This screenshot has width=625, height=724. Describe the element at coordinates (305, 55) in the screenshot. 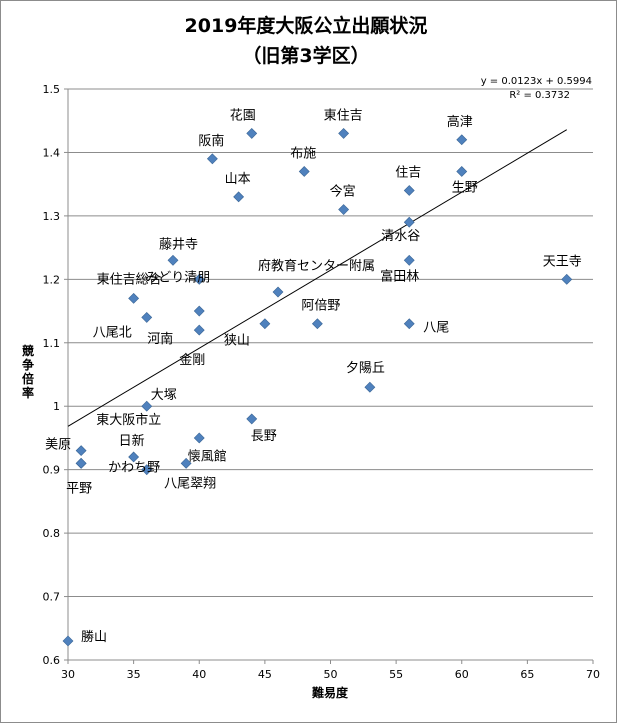

I see `chart-subtitle: （旧第3学区）` at that location.